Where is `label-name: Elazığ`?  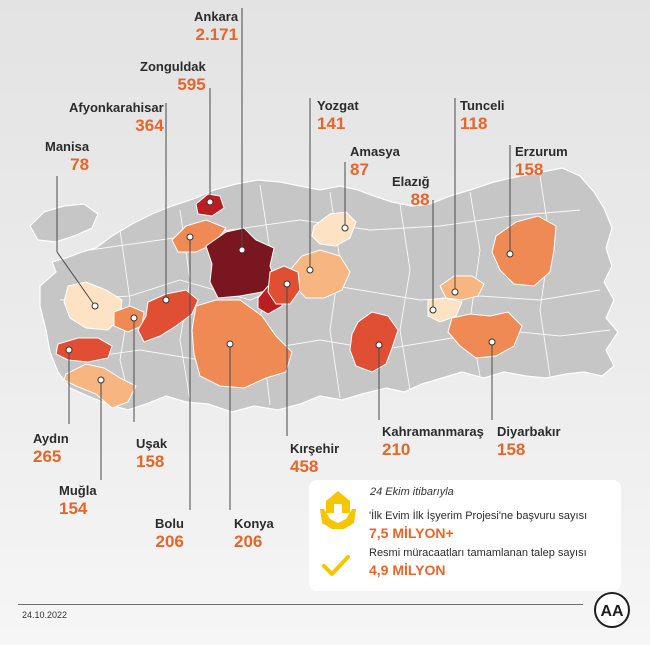
label-name: Elazığ is located at coordinates (411, 181).